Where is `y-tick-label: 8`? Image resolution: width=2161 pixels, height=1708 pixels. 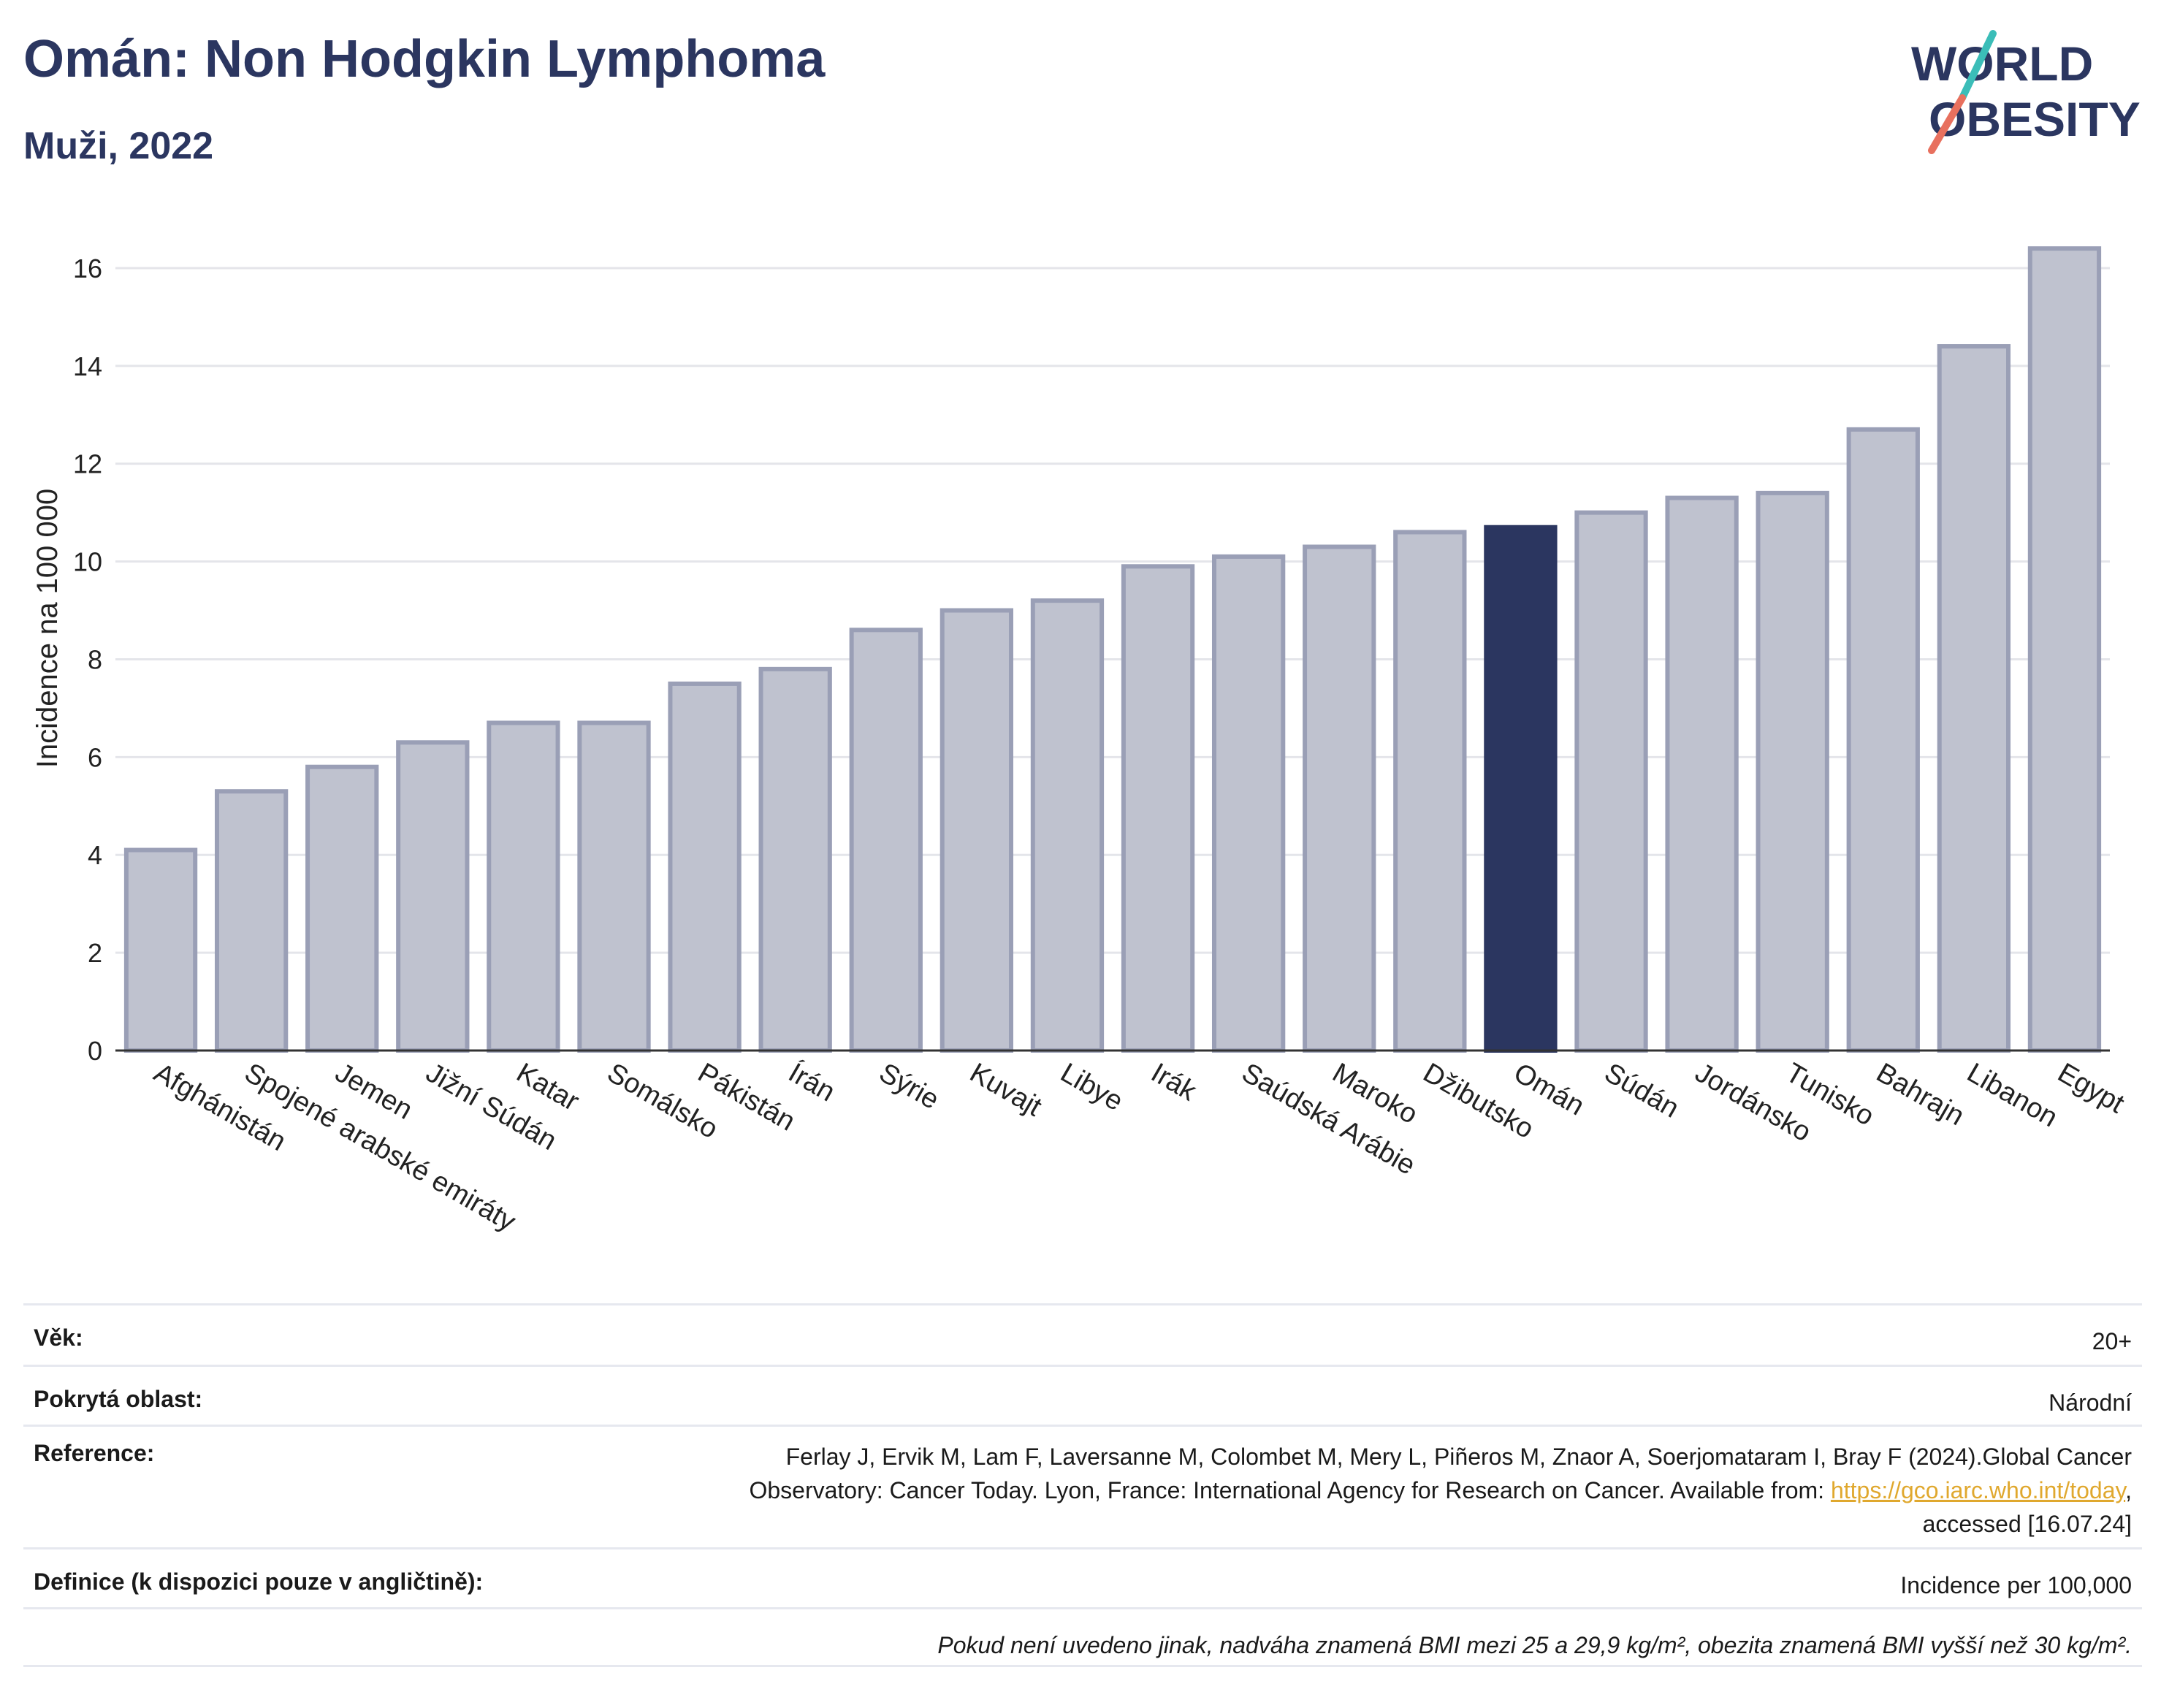
y-tick-label: 8 is located at coordinates (95, 659).